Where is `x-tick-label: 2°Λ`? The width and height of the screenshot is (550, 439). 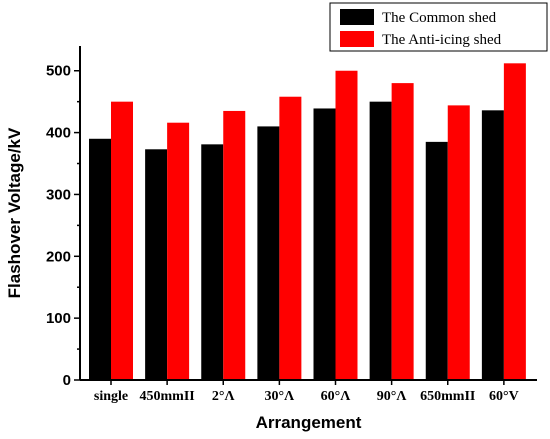
x-tick-label: 2°Λ is located at coordinates (223, 396).